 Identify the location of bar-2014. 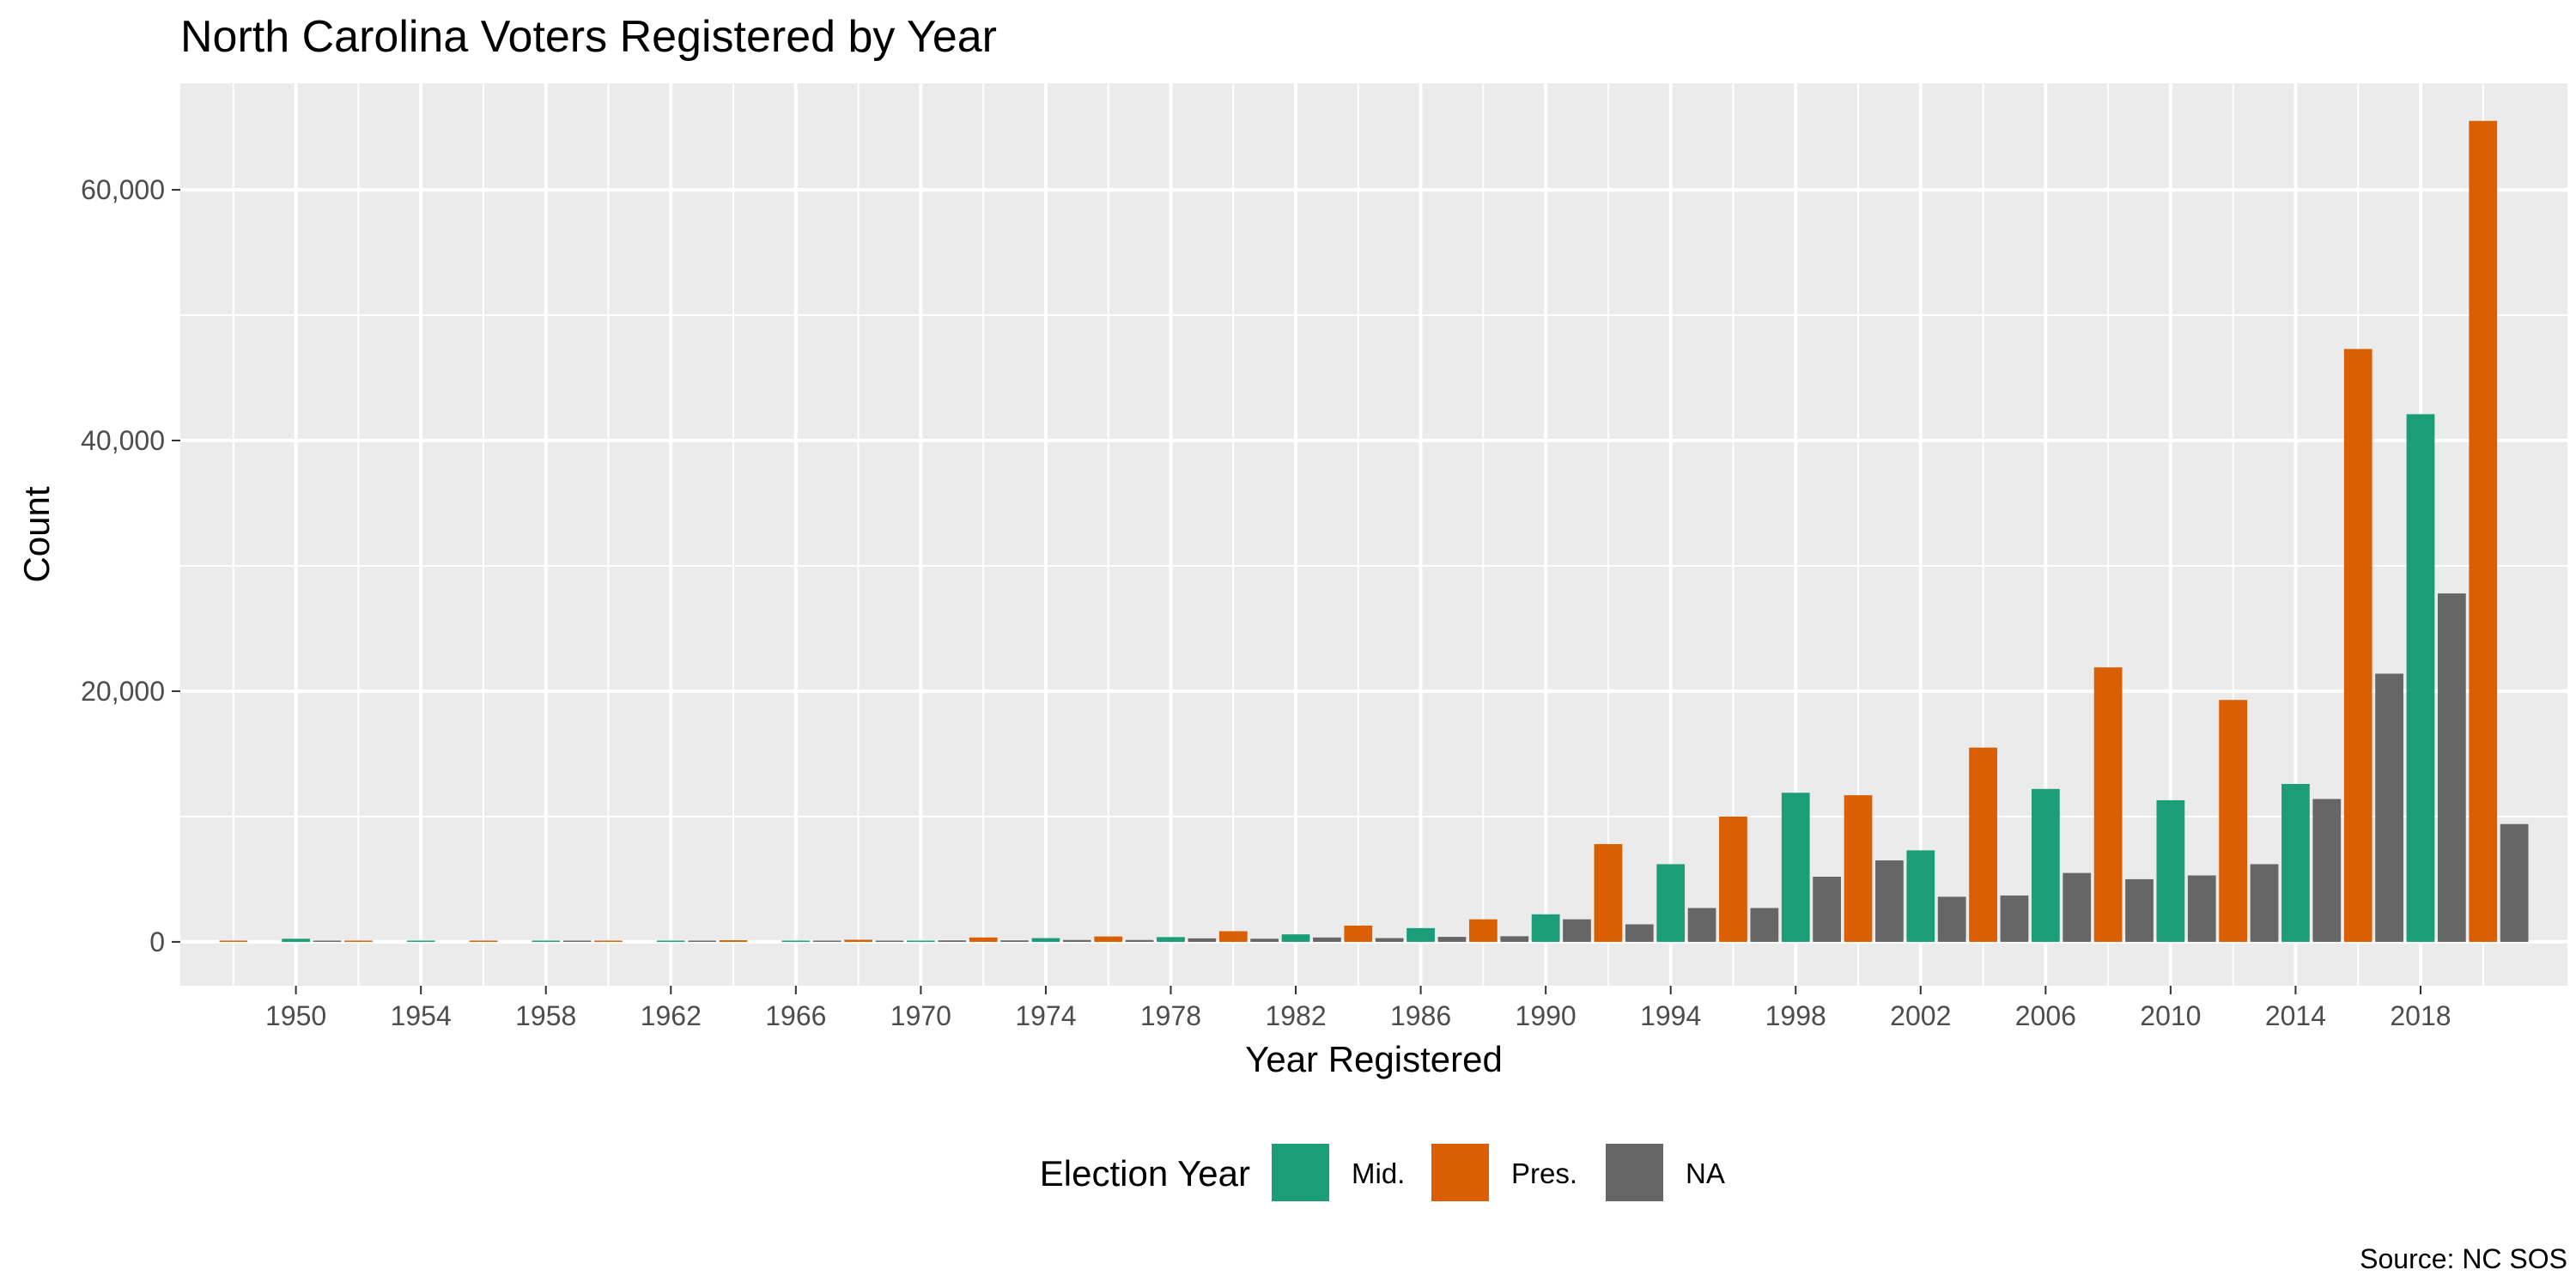
(2295, 863).